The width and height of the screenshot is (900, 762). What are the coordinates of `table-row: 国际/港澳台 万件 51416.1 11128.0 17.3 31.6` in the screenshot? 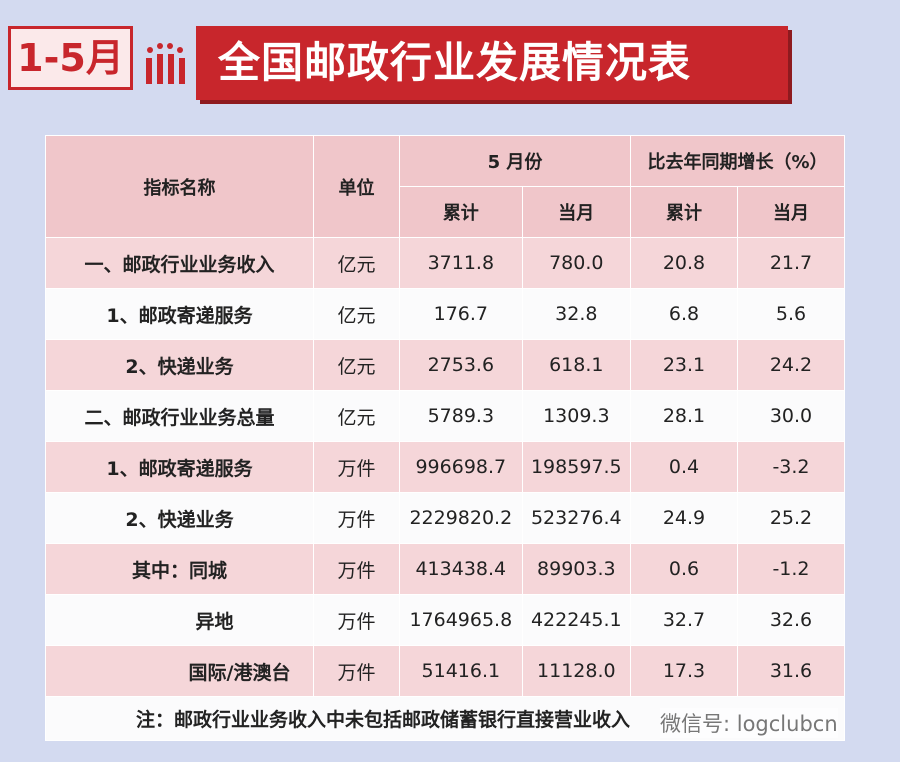 It's located at (445, 671).